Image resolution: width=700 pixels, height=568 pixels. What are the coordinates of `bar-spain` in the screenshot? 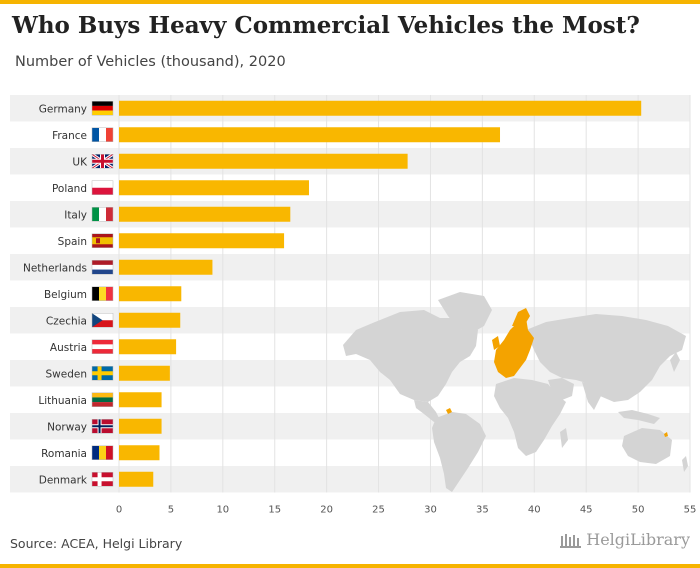 It's located at (202, 241).